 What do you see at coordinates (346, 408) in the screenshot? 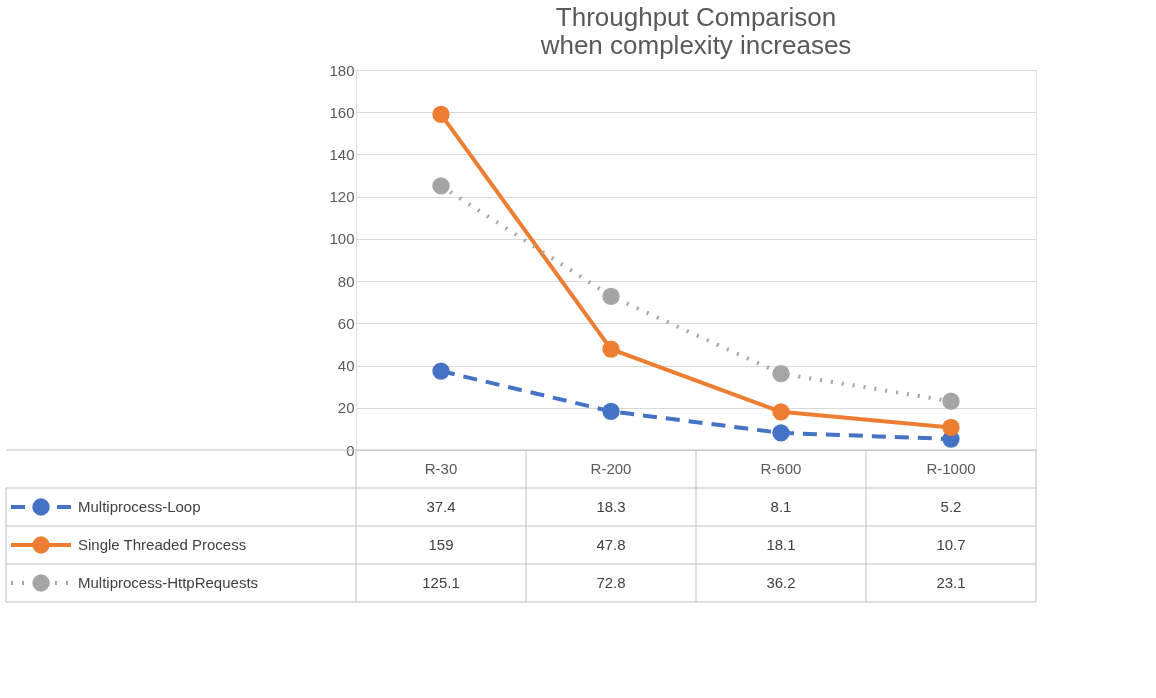
I see `y-tick-label: 20` at bounding box center [346, 408].